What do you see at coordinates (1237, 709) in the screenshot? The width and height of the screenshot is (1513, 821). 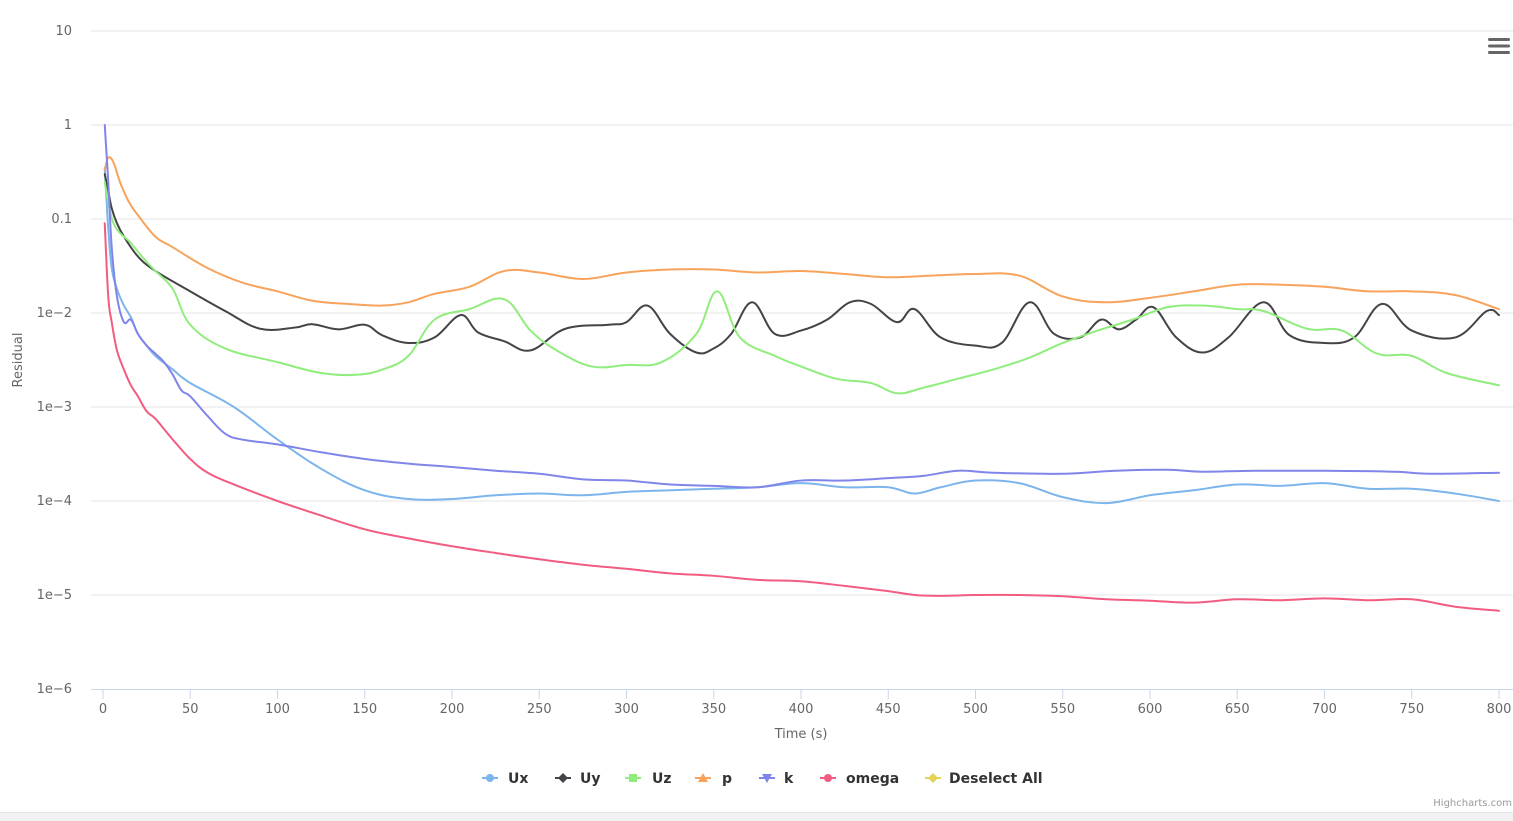 I see `x-tick-label: 650` at bounding box center [1237, 709].